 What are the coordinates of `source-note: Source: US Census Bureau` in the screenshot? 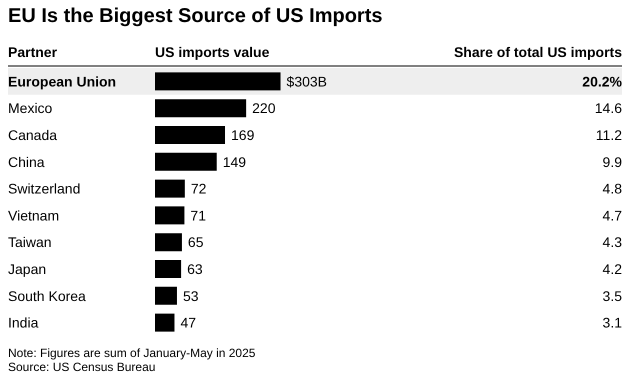 It's located at (82, 367).